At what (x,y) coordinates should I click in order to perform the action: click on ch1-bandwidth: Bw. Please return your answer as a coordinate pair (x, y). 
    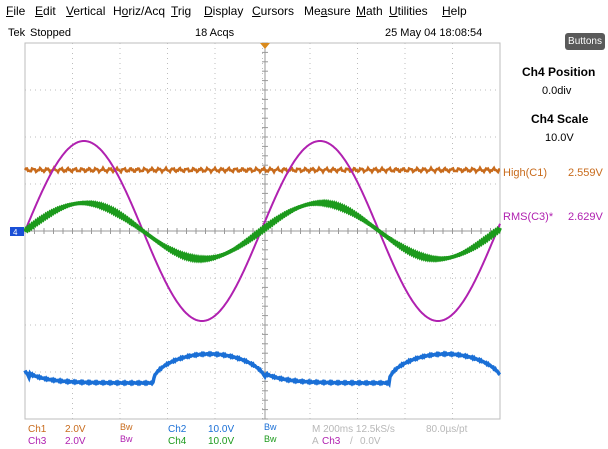
    Looking at the image, I should click on (126, 427).